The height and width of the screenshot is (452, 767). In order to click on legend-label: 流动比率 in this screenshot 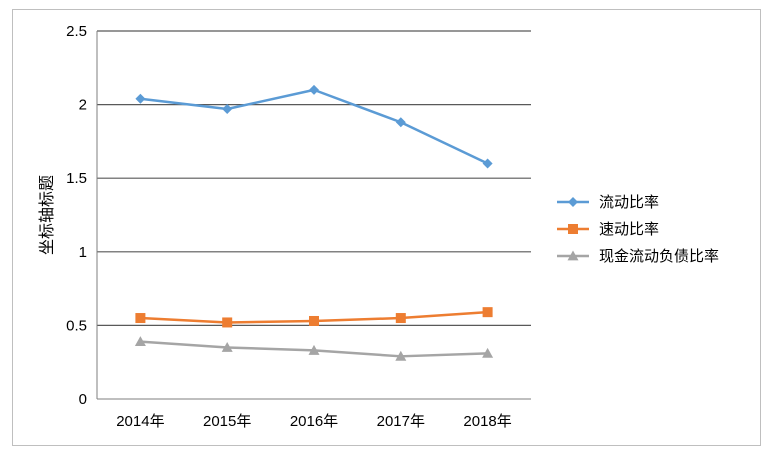, I will do `click(629, 202)`.